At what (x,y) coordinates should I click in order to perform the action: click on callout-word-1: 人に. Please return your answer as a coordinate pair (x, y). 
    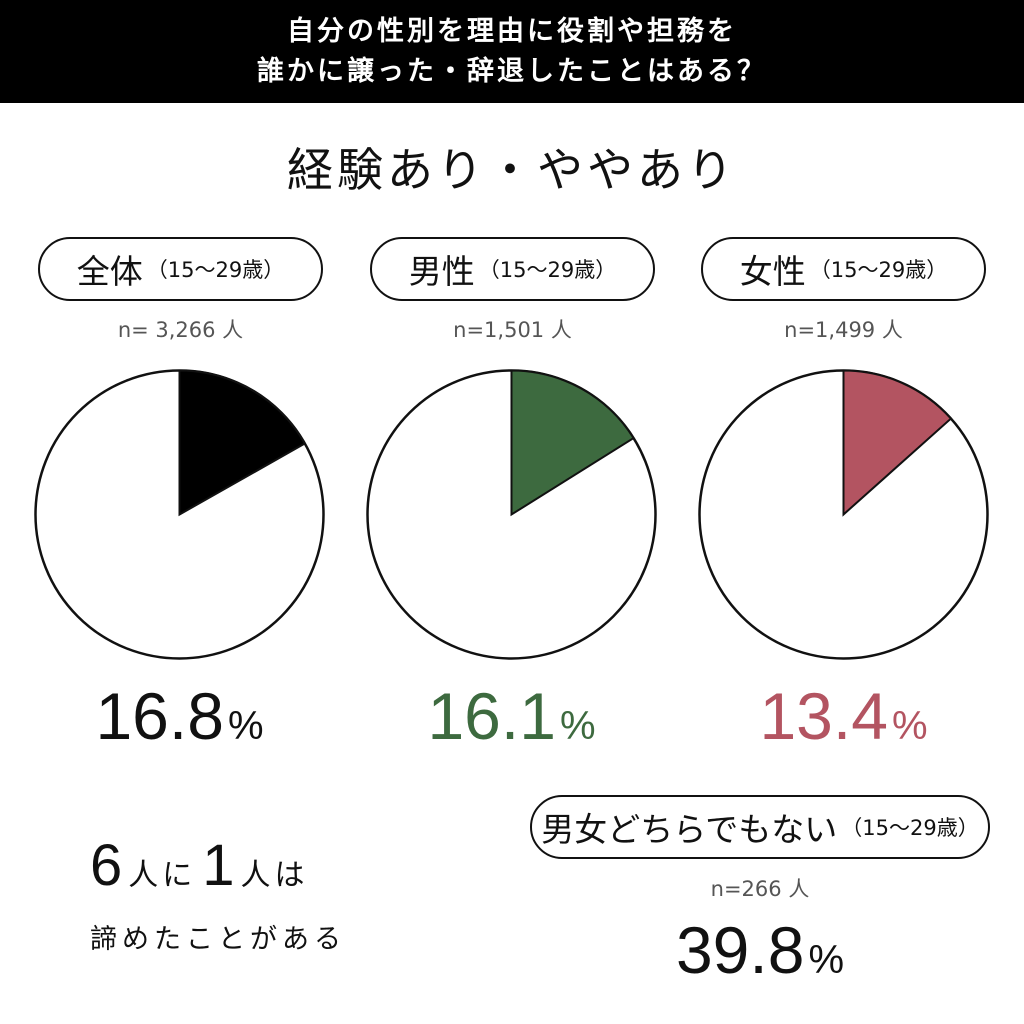
    Looking at the image, I should click on (162, 875).